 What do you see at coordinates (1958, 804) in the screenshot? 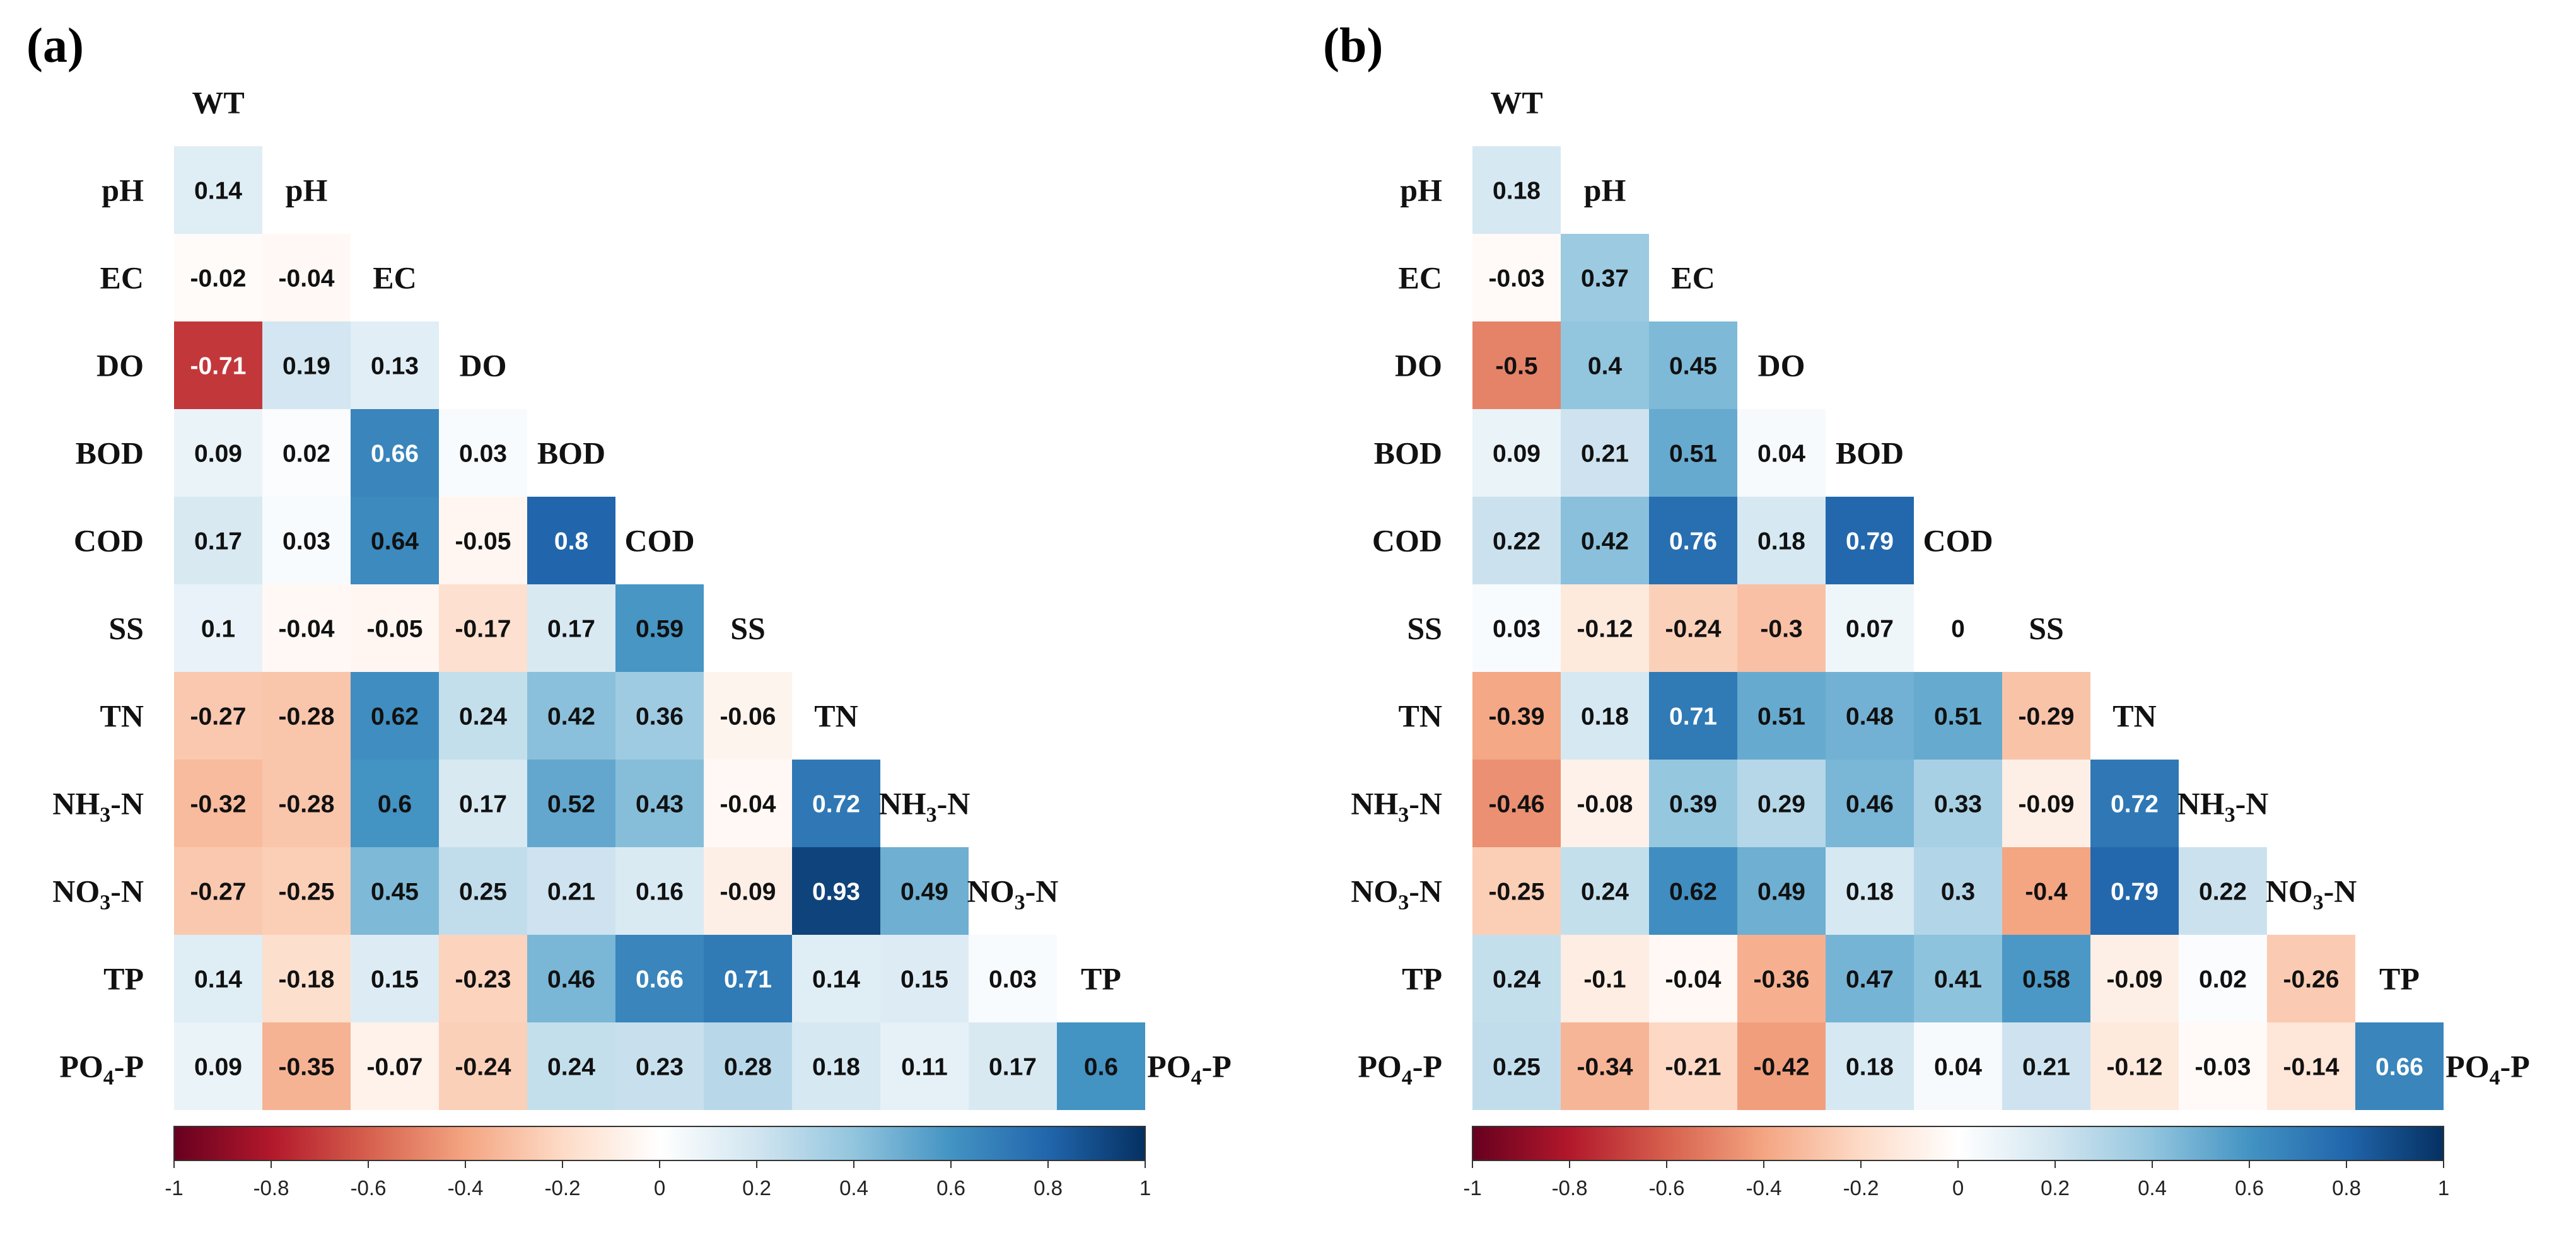
I see `cell-value: 0.33` at bounding box center [1958, 804].